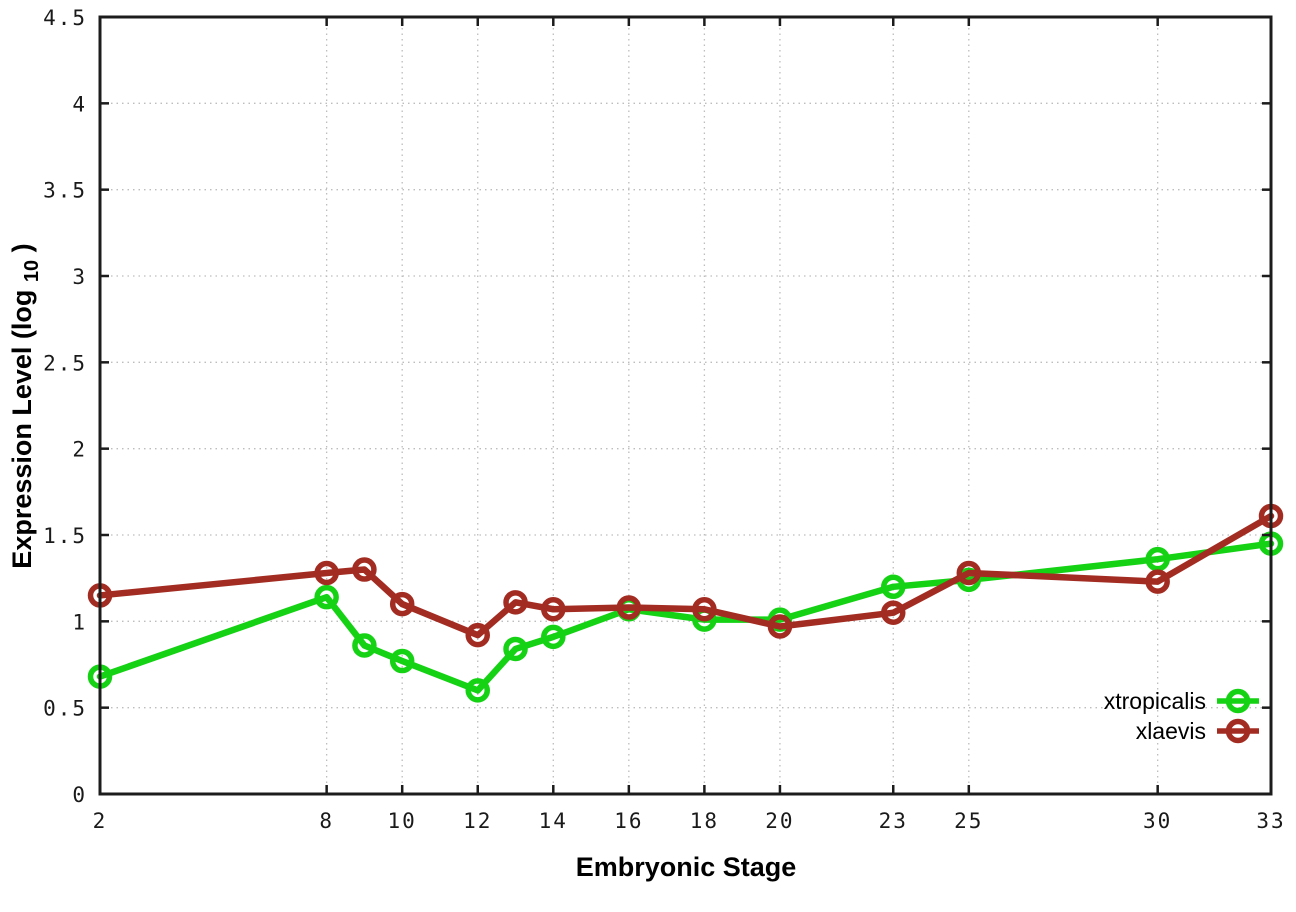 The width and height of the screenshot is (1296, 912). Describe the element at coordinates (1181, 716) in the screenshot. I see `legend: xtropicalis xlaevis` at that location.